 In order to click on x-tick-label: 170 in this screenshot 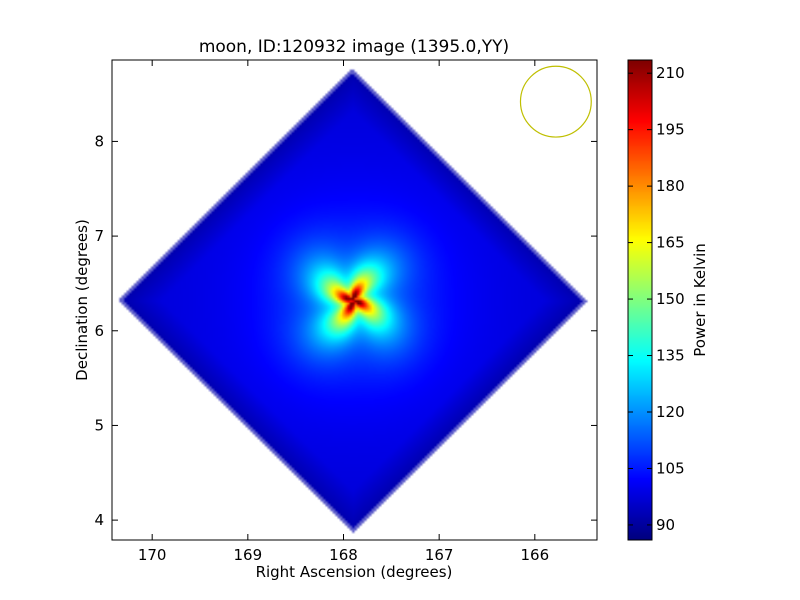, I will do `click(152, 555)`.